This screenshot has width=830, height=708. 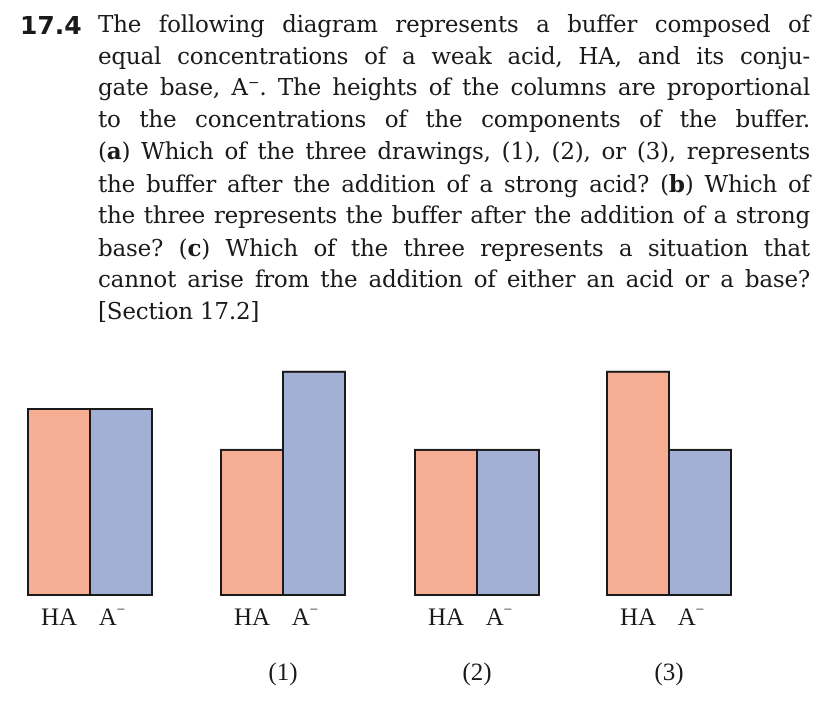 I want to click on caption-group-3: (2), so click(x=476, y=672).